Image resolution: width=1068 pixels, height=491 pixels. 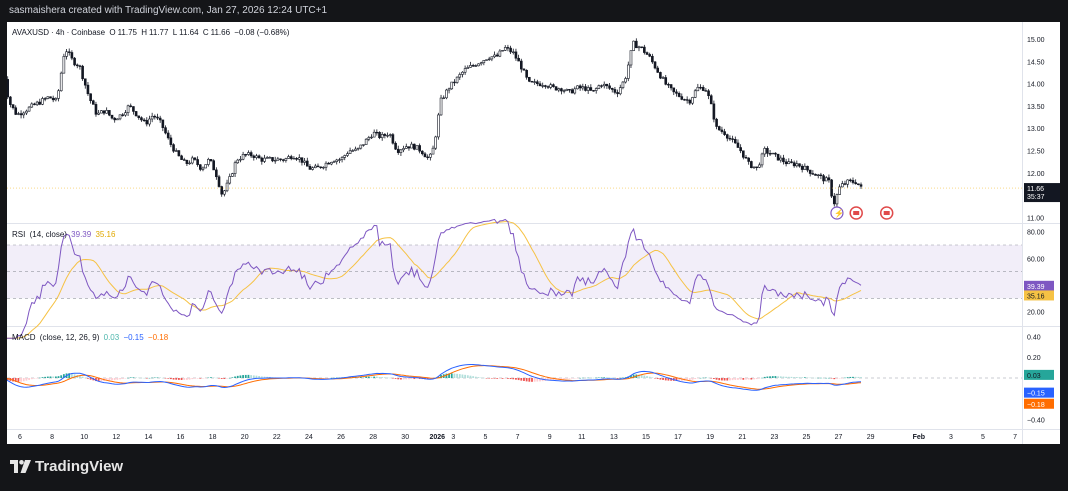 What do you see at coordinates (133, 337) in the screenshot?
I see `macd-line-value: −0.15` at bounding box center [133, 337].